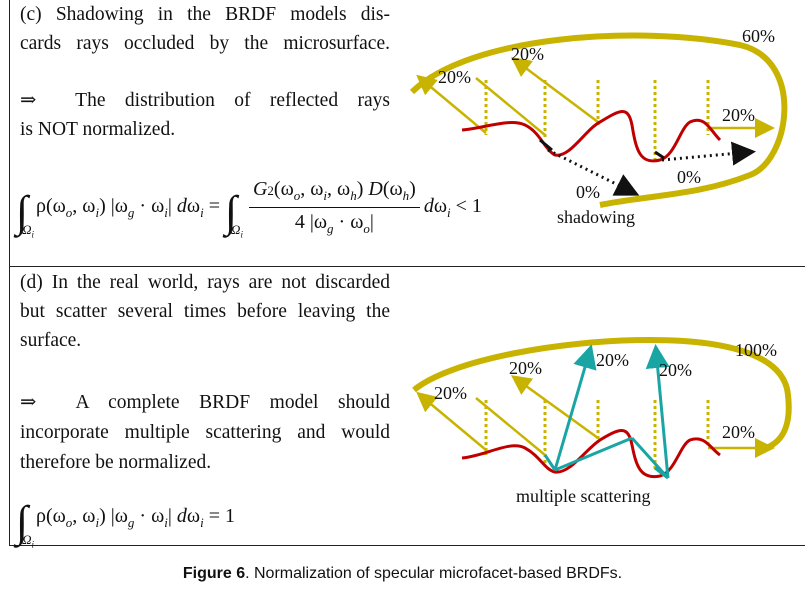  What do you see at coordinates (232, 100) in the screenshot?
I see `panel-c-line3-text: The distribution of reflected rays` at bounding box center [232, 100].